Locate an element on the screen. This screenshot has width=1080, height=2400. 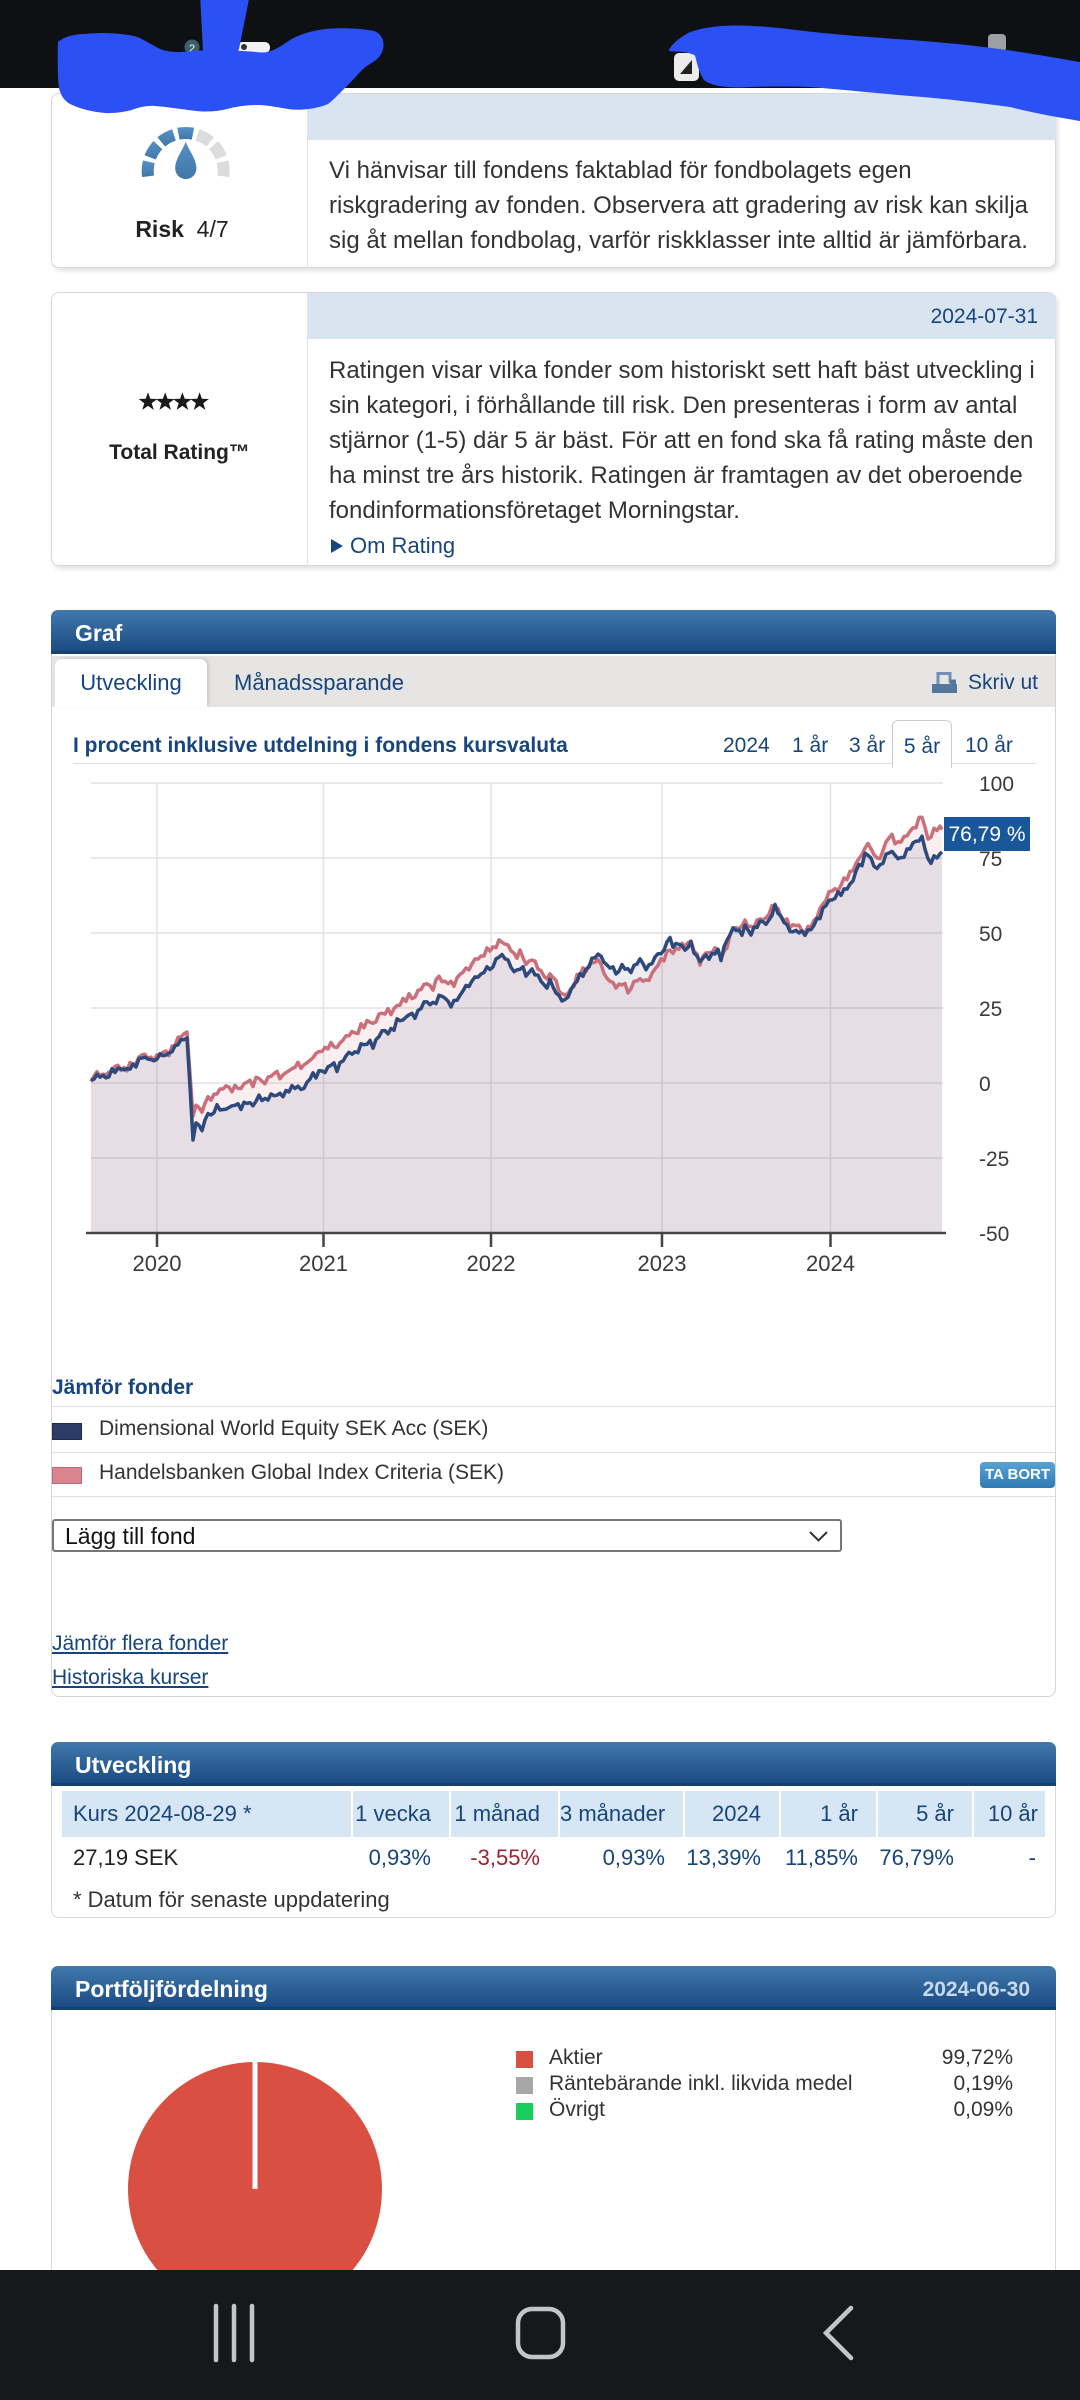
svg-text: 2 is located at coordinates (192, 49).